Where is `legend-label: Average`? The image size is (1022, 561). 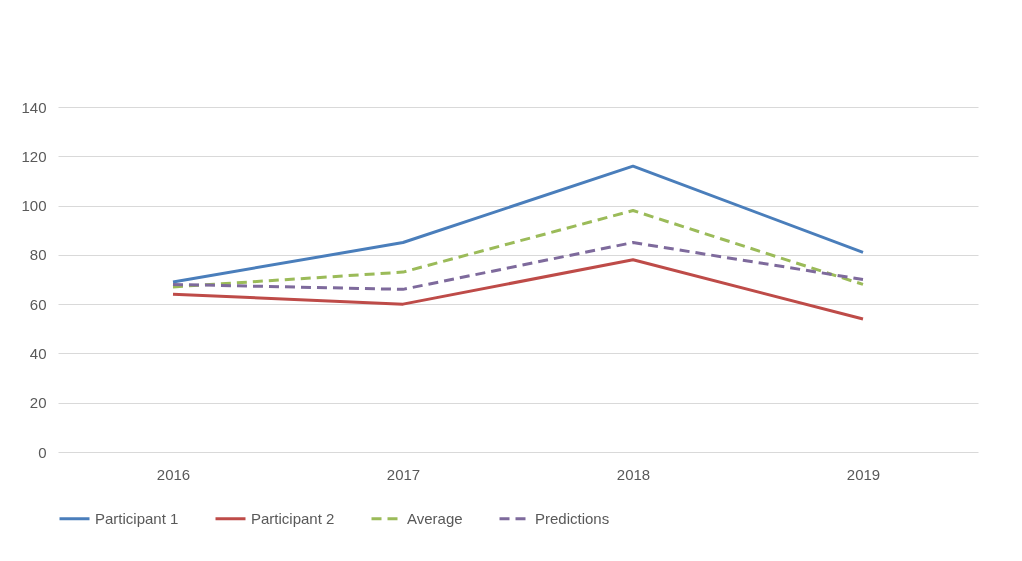
legend-label: Average is located at coordinates (435, 518).